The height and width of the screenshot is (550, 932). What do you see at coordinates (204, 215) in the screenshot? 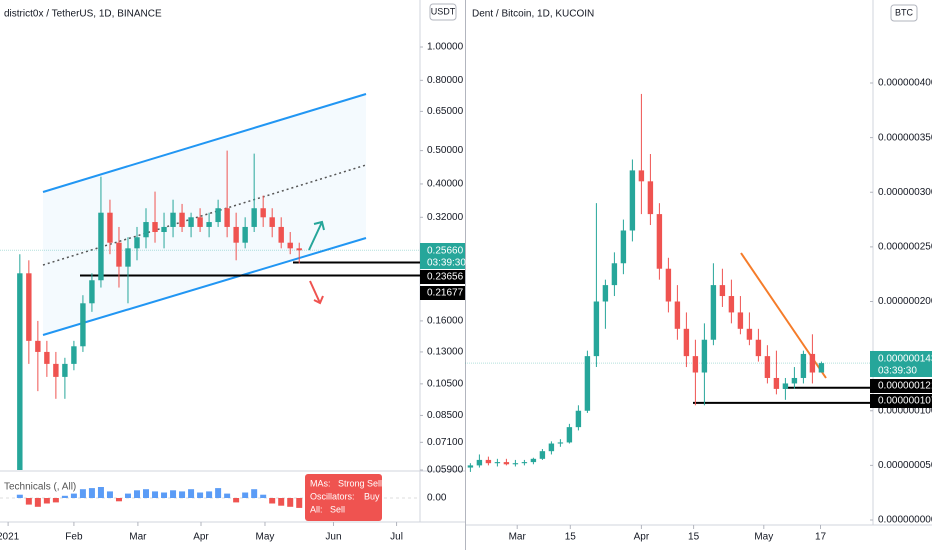
I see `channel-middle` at bounding box center [204, 215].